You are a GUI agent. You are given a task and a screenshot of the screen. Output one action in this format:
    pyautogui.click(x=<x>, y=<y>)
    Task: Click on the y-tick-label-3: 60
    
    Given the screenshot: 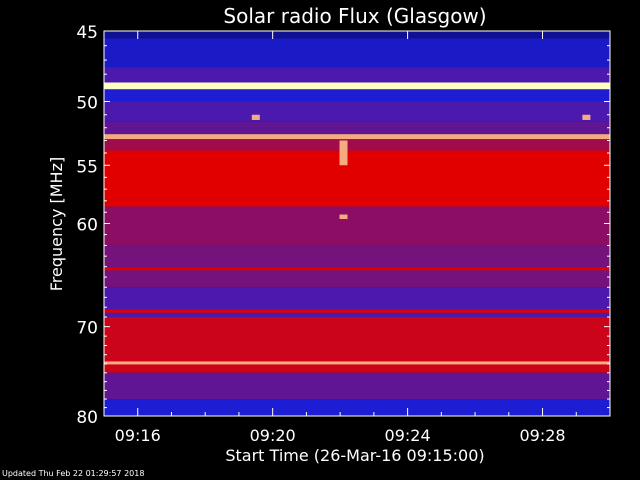 What is the action you would take?
    pyautogui.click(x=87, y=226)
    